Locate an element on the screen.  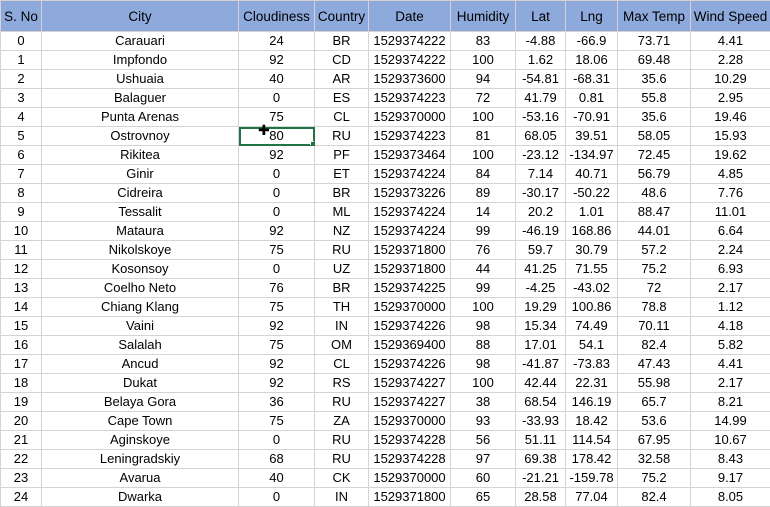
cell-lat: 20.2 is located at coordinates (541, 212).